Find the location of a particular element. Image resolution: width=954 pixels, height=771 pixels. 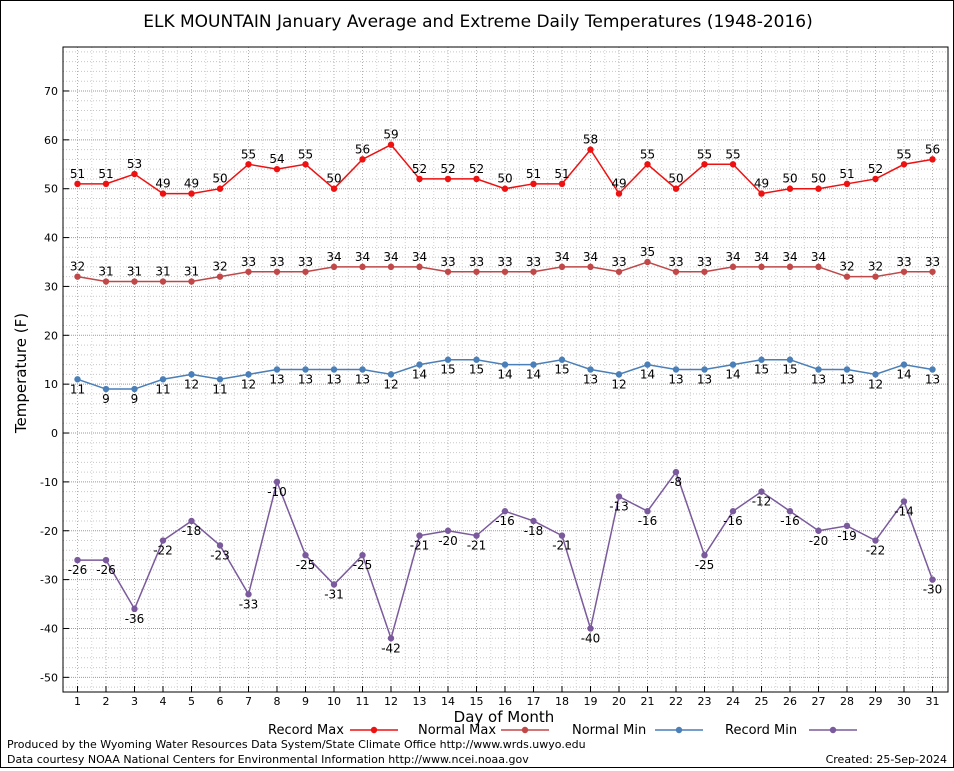

record-min-data-label: -14 is located at coordinates (904, 511).